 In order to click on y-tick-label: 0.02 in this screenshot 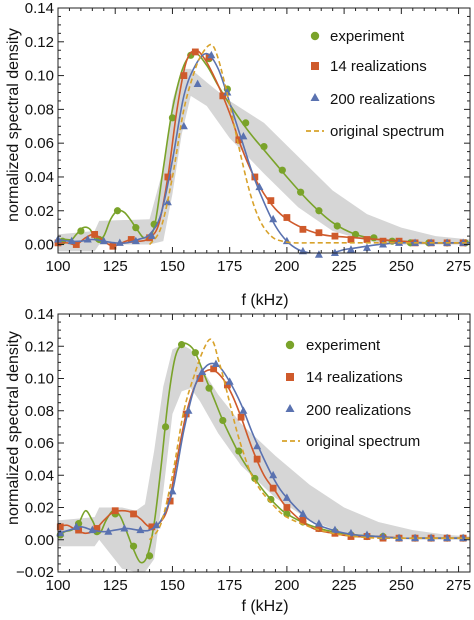, I will do `click(39, 211)`.